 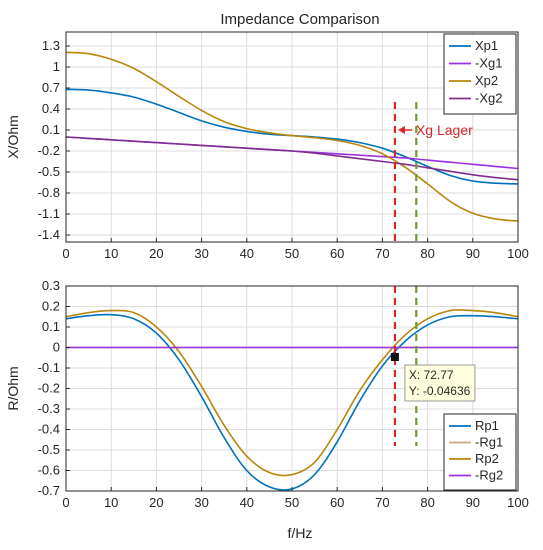 I want to click on y-tick-label: 0.2, so click(x=51, y=306).